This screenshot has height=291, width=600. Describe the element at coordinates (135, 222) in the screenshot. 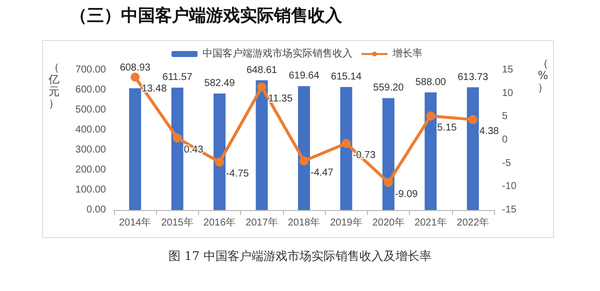

I see `x-tick-label: 2014年` at that location.